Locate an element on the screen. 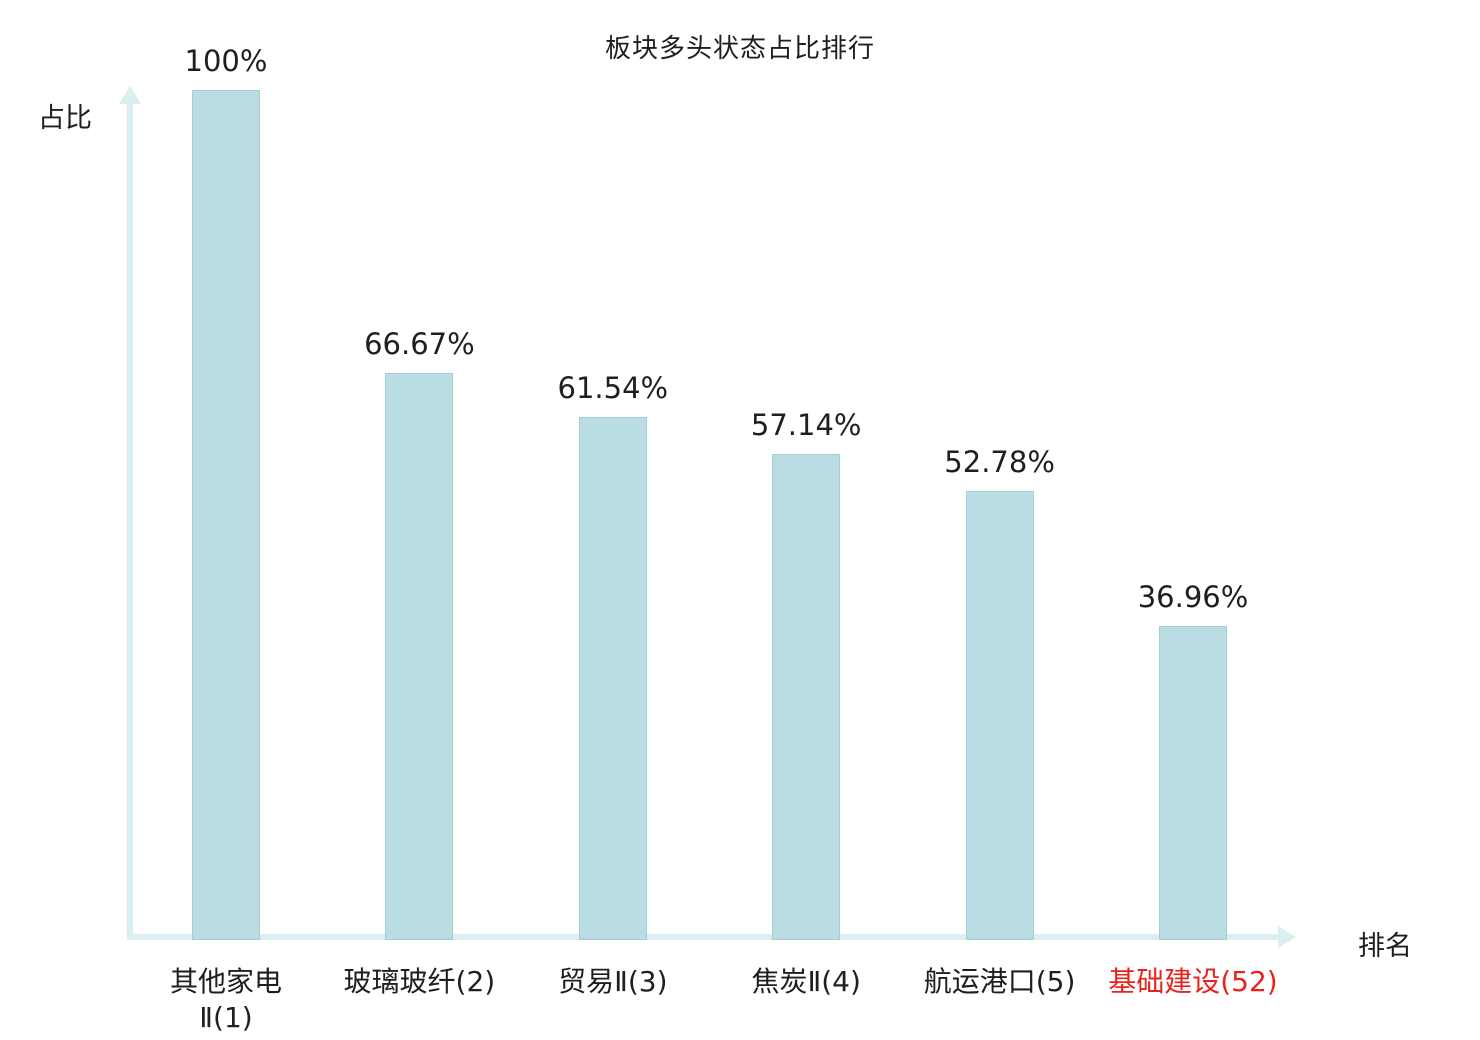  bar-value-label: 61.54% is located at coordinates (613, 388).